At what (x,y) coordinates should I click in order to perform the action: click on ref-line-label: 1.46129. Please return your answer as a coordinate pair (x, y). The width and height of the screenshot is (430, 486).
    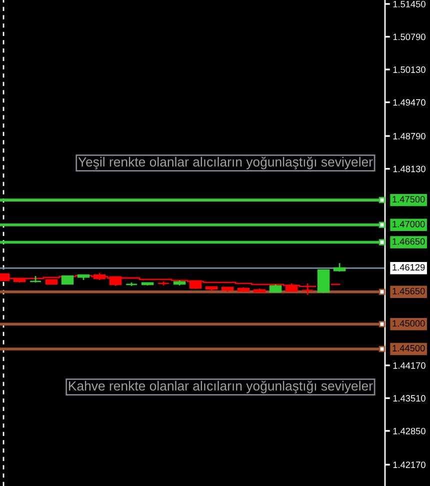
    Looking at the image, I should click on (408, 267).